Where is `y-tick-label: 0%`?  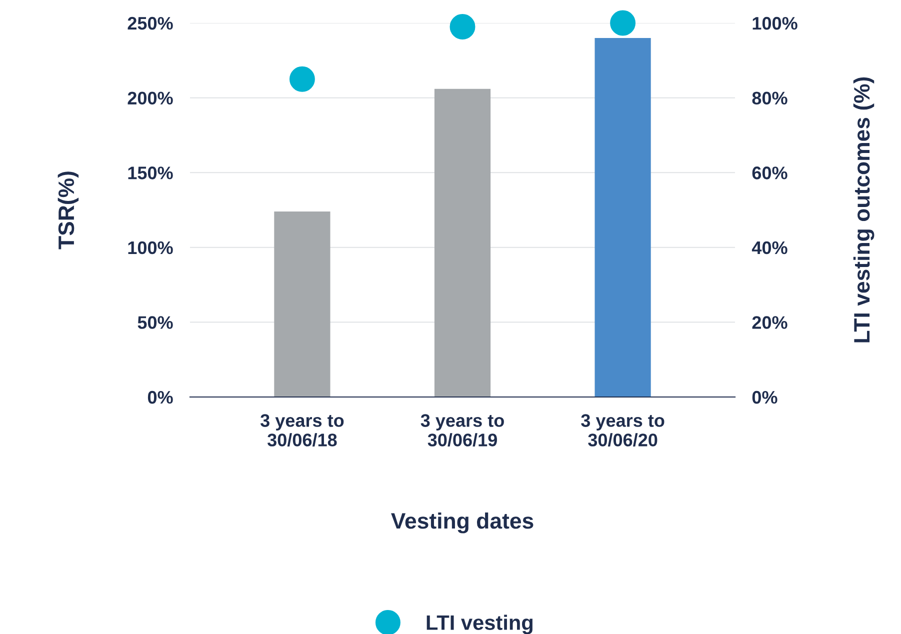 y-tick-label: 0% is located at coordinates (160, 397).